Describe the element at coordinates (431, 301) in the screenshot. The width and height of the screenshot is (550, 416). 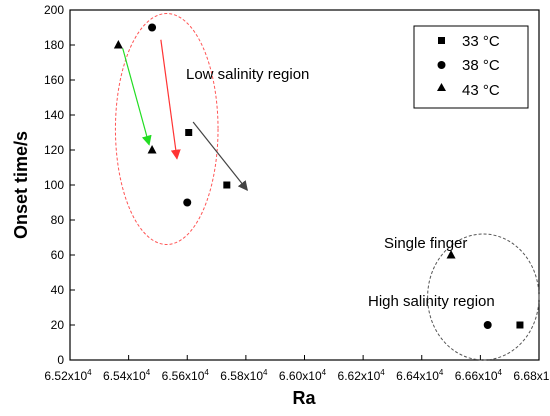
I see `annotation-high-salinity: High salinity region` at that location.